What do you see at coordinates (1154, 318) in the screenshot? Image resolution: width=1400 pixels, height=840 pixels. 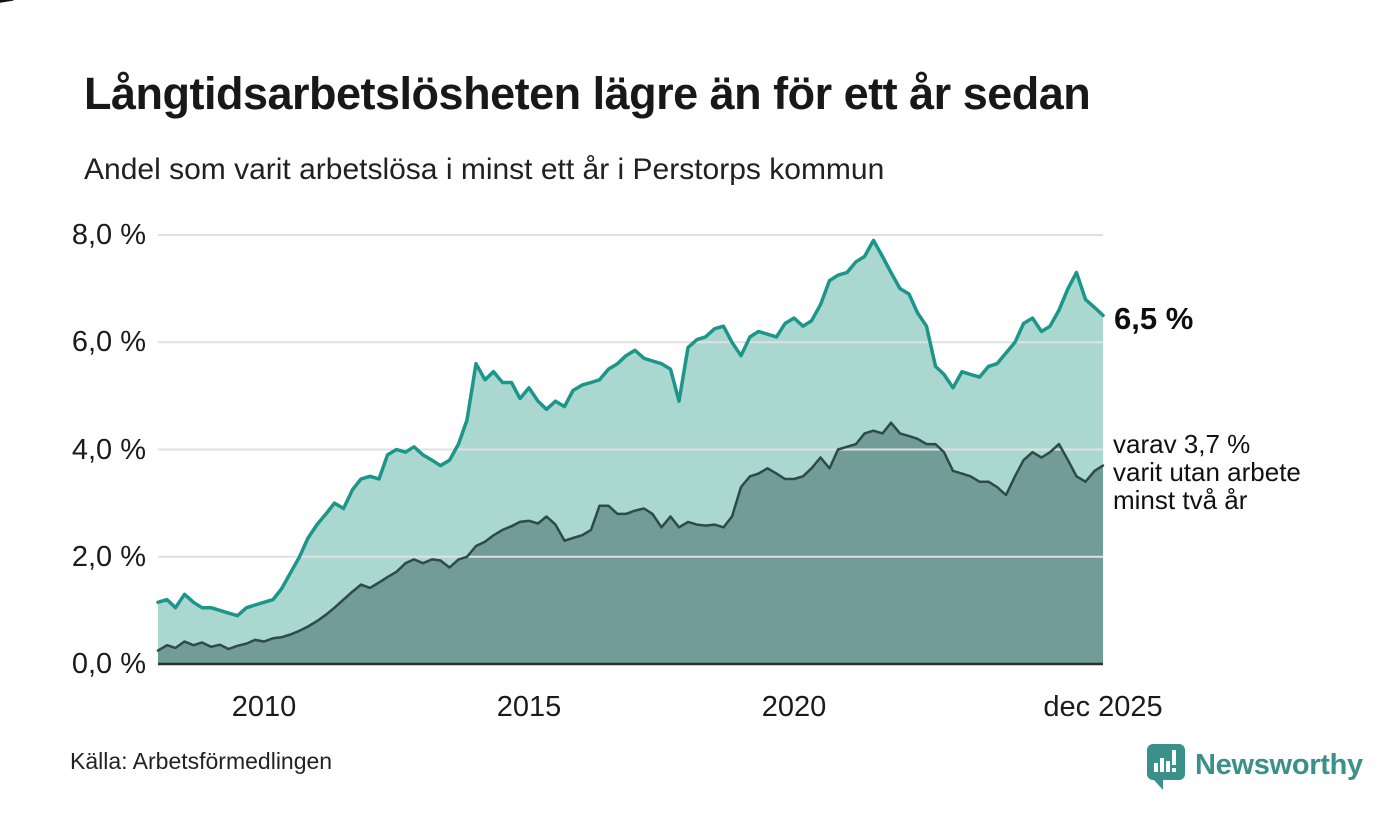 I see `series-end-label-total: 6,5 %` at bounding box center [1154, 318].